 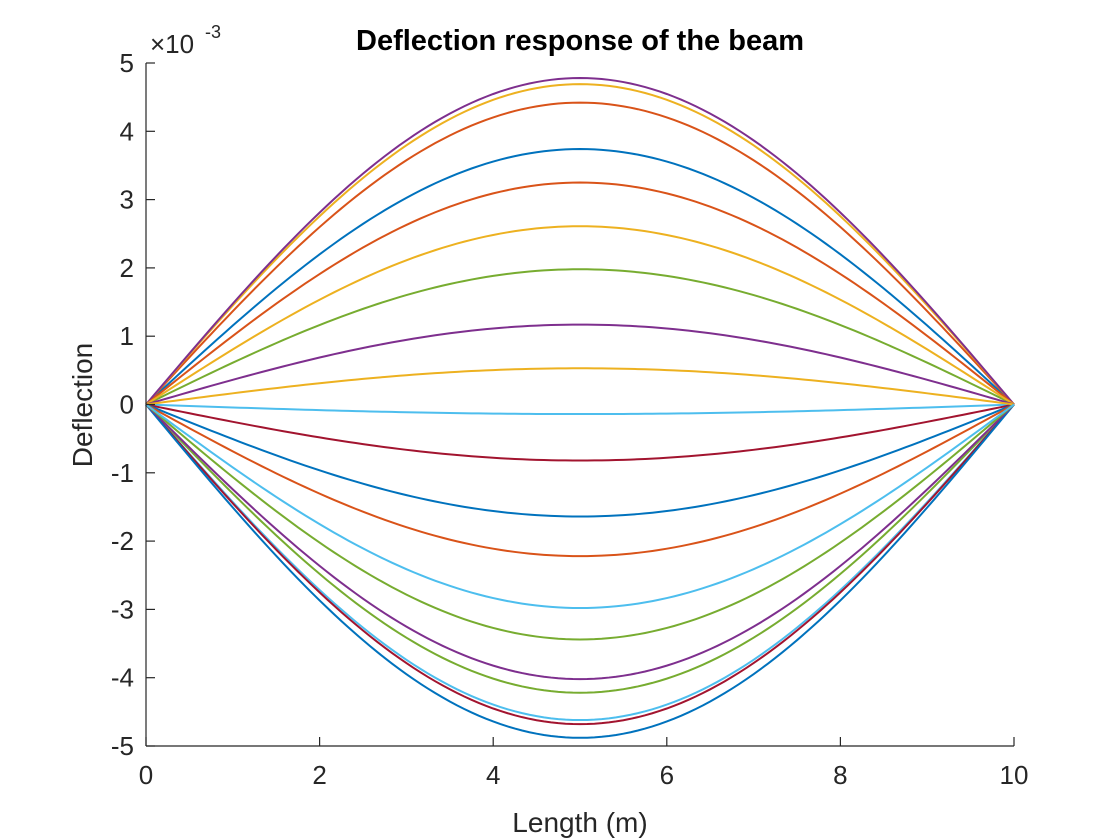 What do you see at coordinates (213, 32) in the screenshot?
I see `y-axis-exponent-power: -3` at bounding box center [213, 32].